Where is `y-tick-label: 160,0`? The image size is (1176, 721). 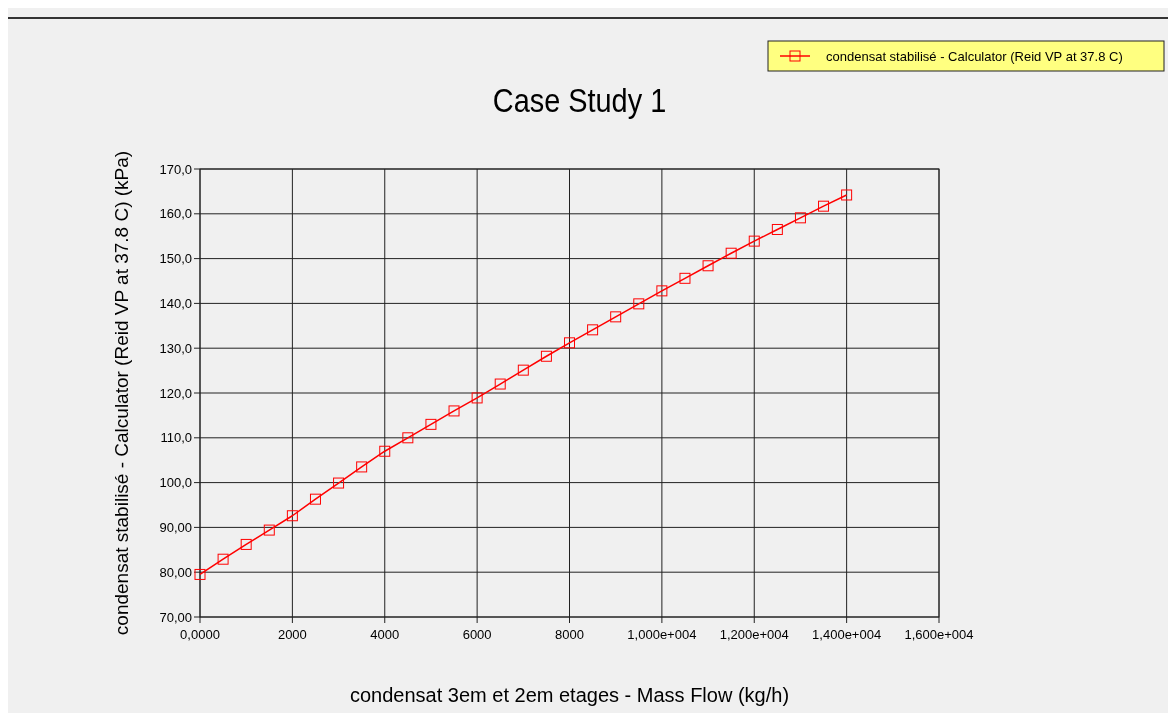 y-tick-label: 160,0 is located at coordinates (175, 214).